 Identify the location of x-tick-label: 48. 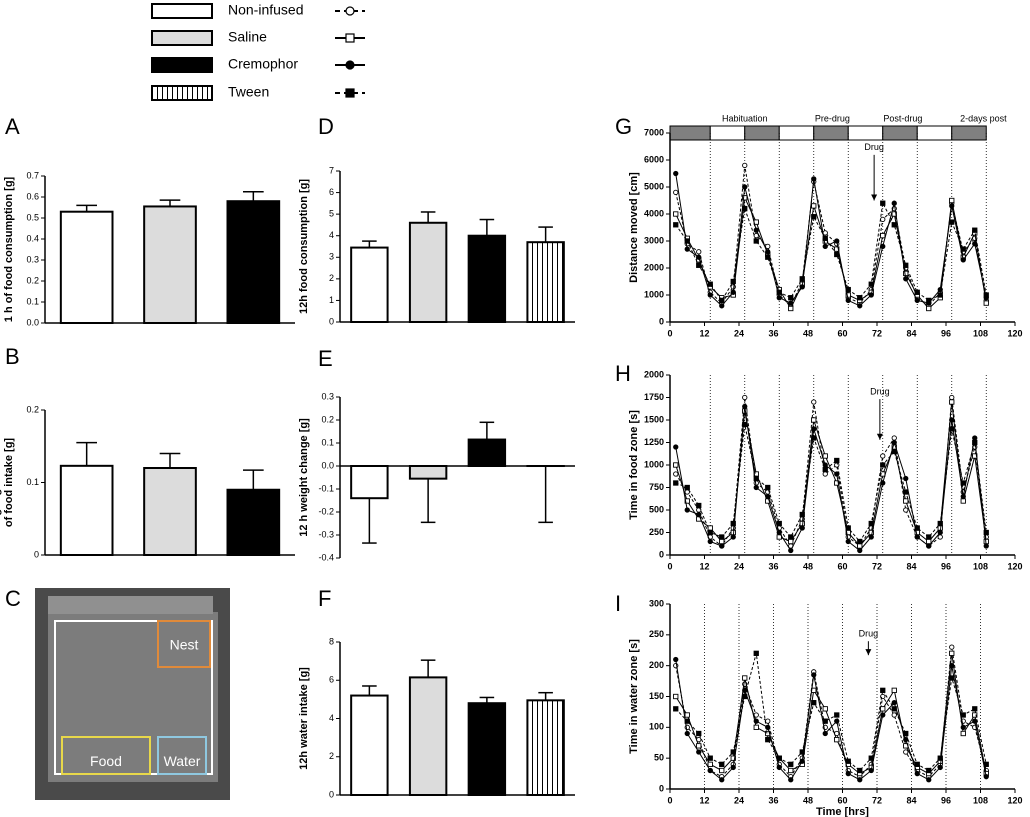
(808, 333).